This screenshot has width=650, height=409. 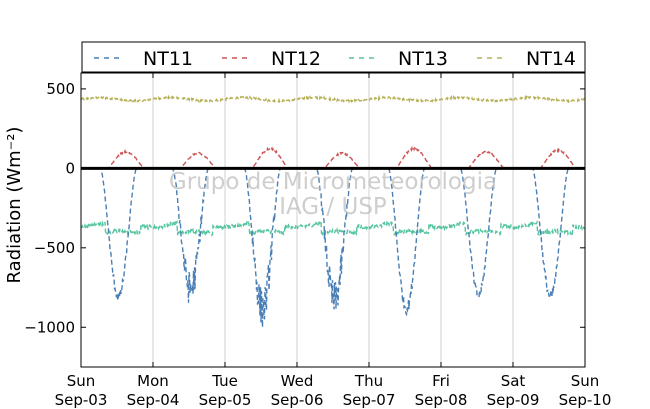 I want to click on x-tick-label-date: Sep-10, so click(x=585, y=400).